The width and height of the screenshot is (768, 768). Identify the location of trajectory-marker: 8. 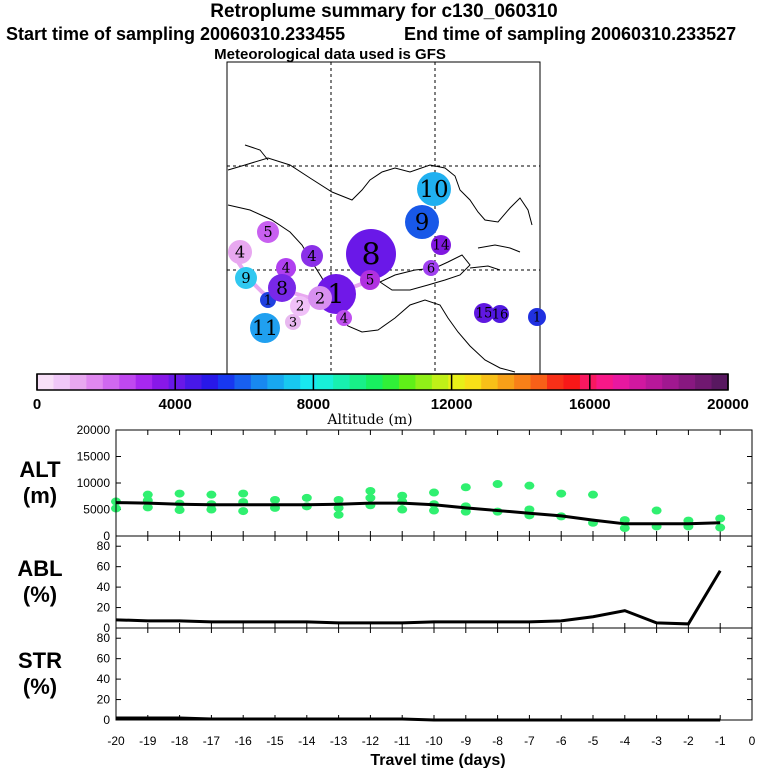
(282, 288).